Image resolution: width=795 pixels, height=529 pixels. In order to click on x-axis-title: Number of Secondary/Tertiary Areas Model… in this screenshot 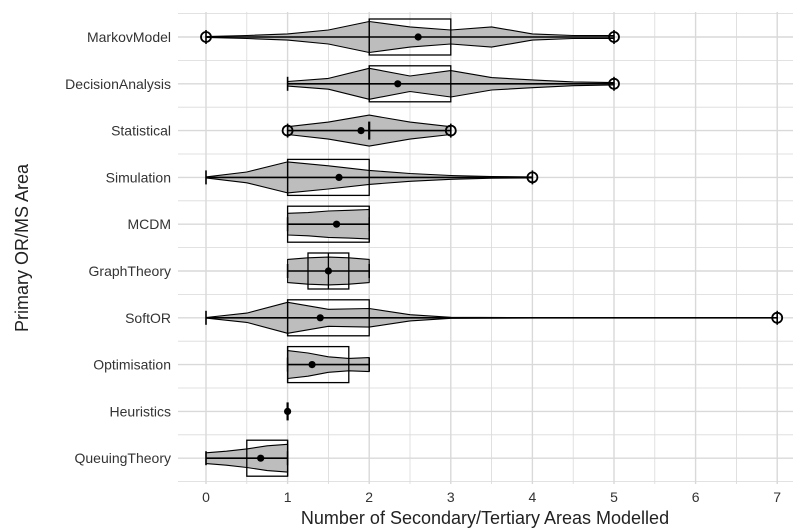, I will do `click(485, 518)`.